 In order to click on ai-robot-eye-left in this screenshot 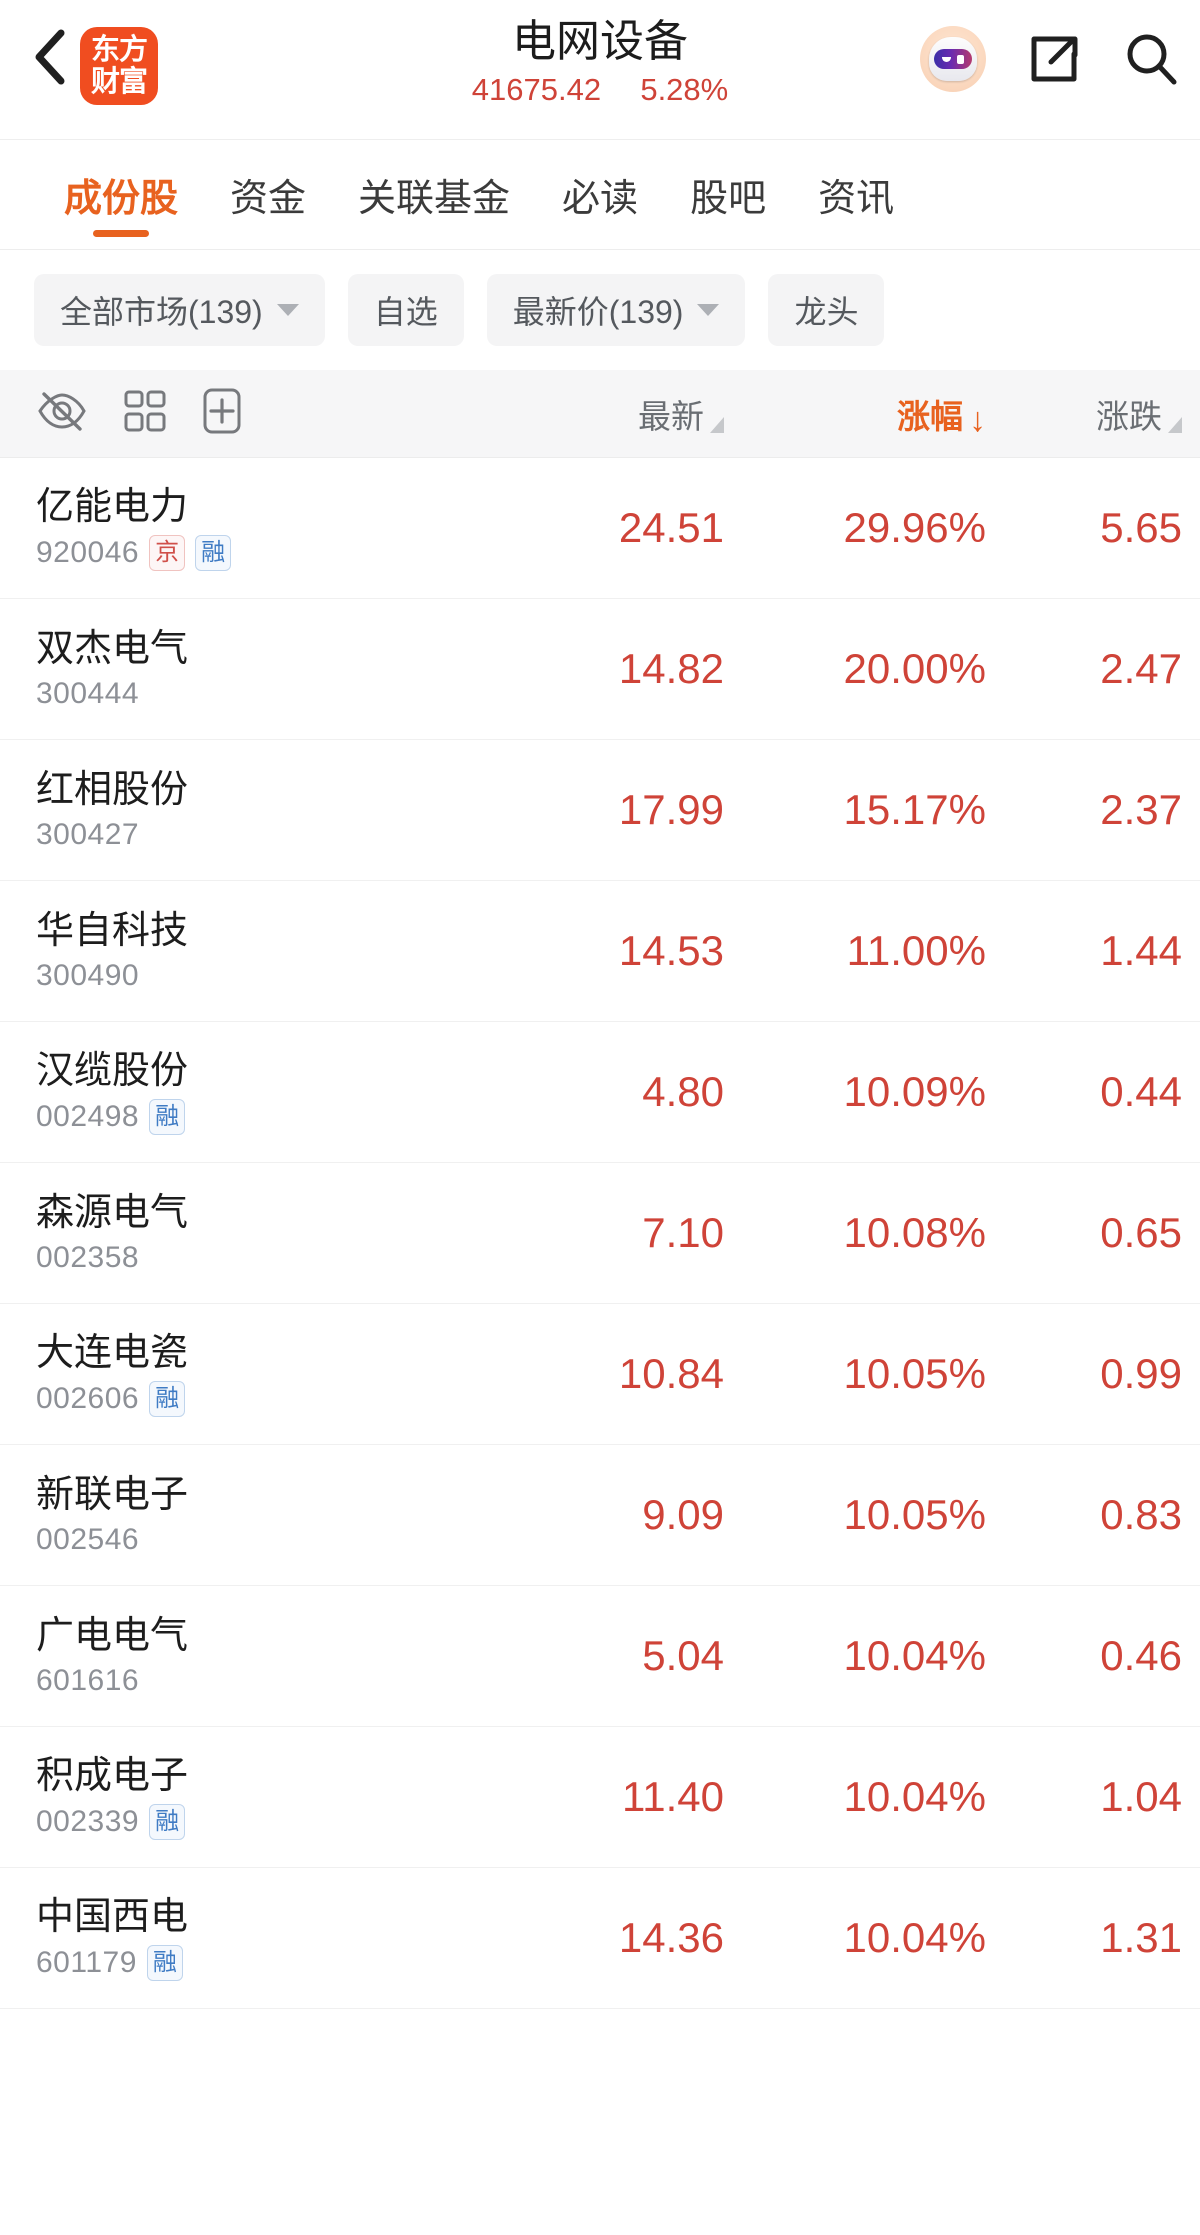, I will do `click(946, 59)`.